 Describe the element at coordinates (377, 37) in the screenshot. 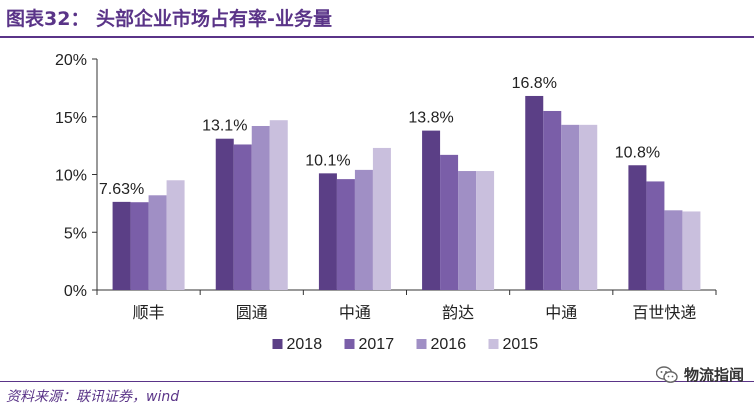

I see `title-divider` at that location.